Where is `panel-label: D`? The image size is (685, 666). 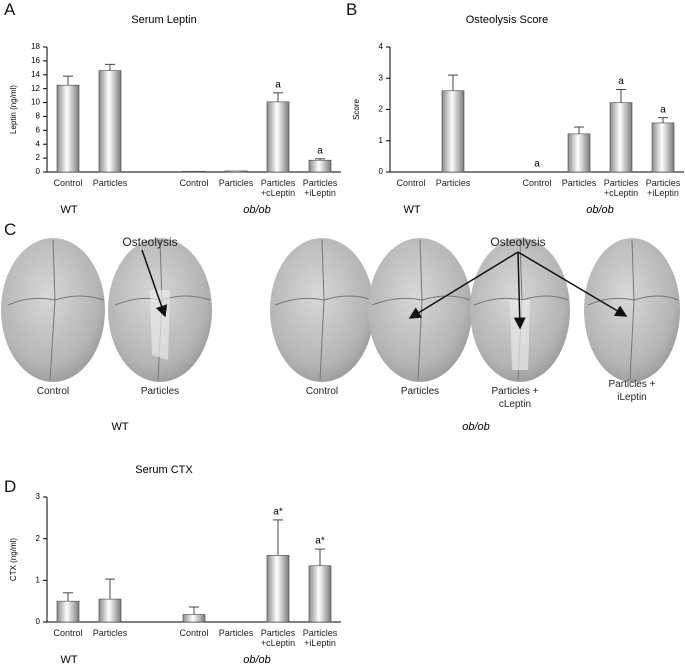 panel-label: D is located at coordinates (10, 486).